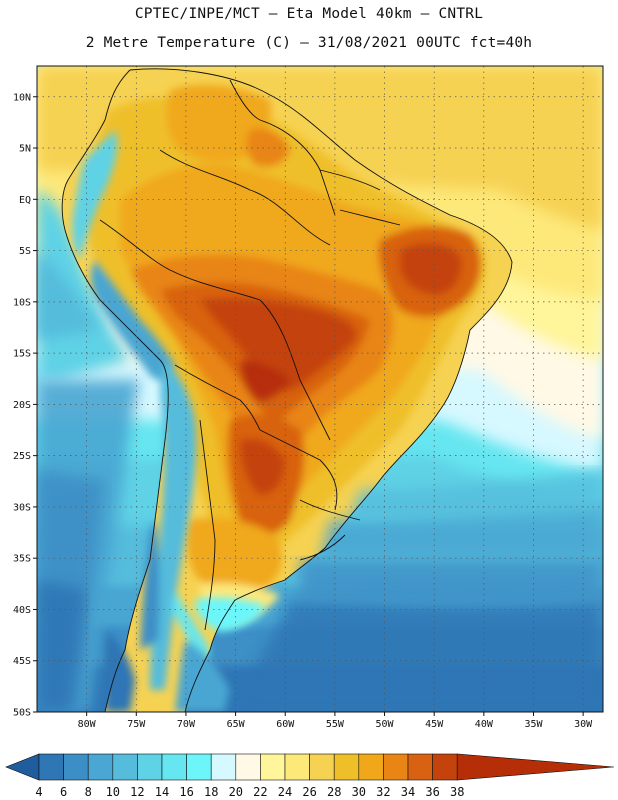 This screenshot has height=800, width=618. What do you see at coordinates (385, 724) in the screenshot?
I see `lon-label: 50W` at bounding box center [385, 724].